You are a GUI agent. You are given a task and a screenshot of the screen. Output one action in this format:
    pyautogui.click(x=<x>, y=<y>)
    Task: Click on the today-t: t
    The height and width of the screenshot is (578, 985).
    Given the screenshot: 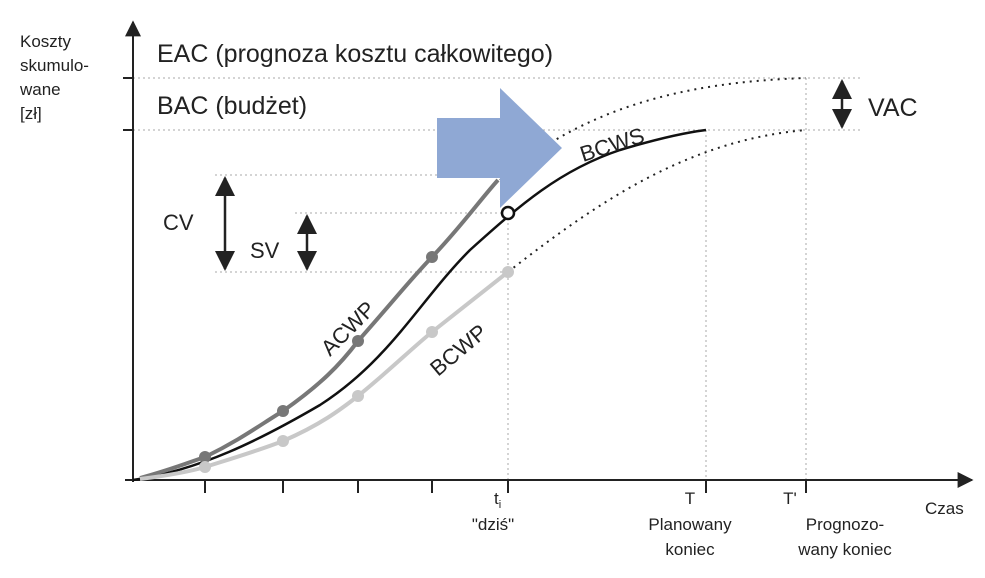 What is the action you would take?
    pyautogui.click(x=496, y=498)
    